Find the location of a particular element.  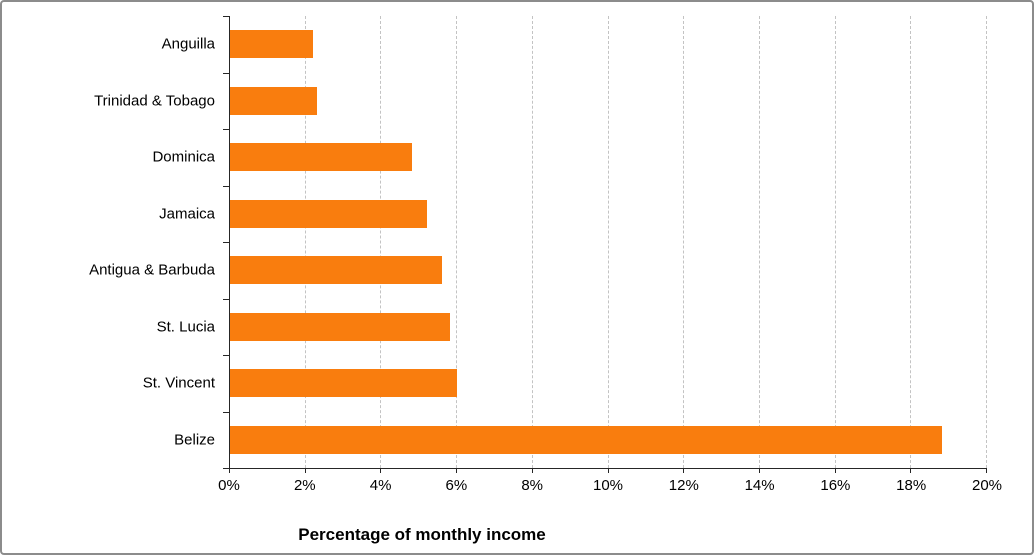

value-axis-line is located at coordinates (608, 468).